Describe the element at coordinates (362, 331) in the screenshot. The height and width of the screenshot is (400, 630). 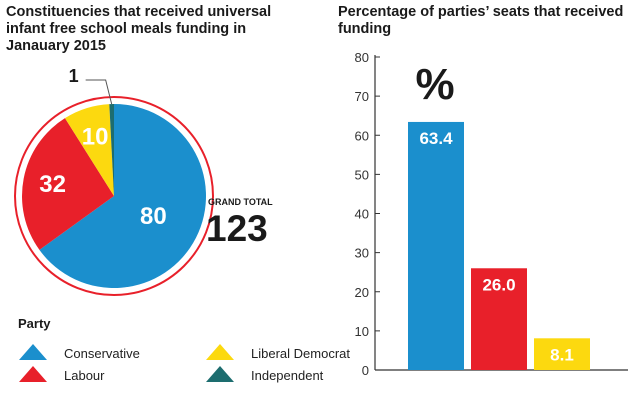
I see `y-tick-label-10: 10` at that location.